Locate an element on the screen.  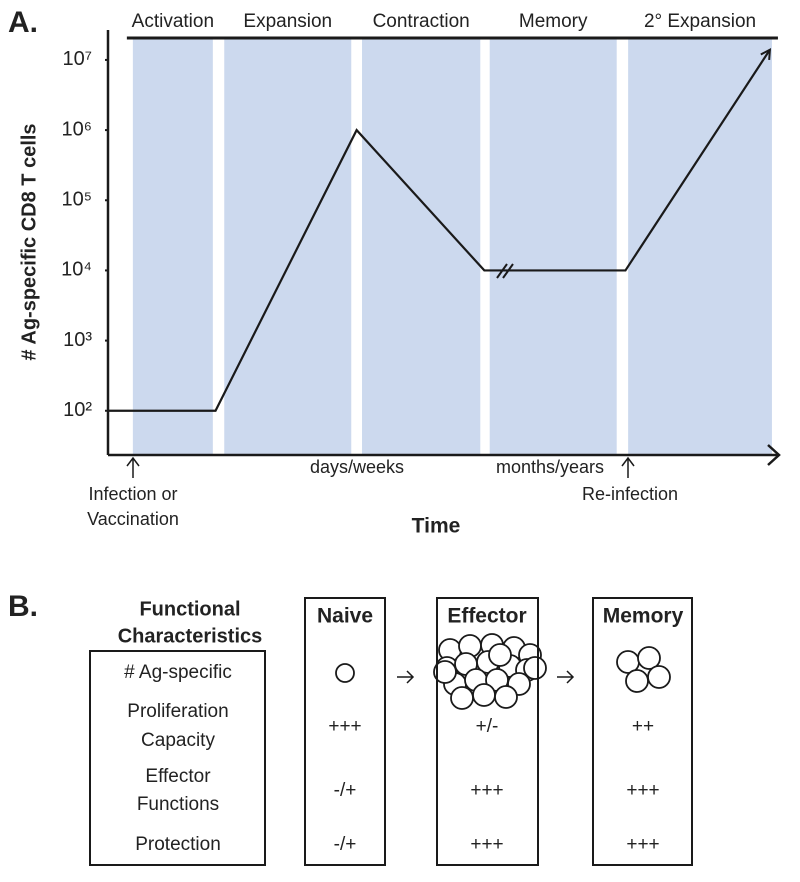
row-label: Capacity is located at coordinates (178, 740).